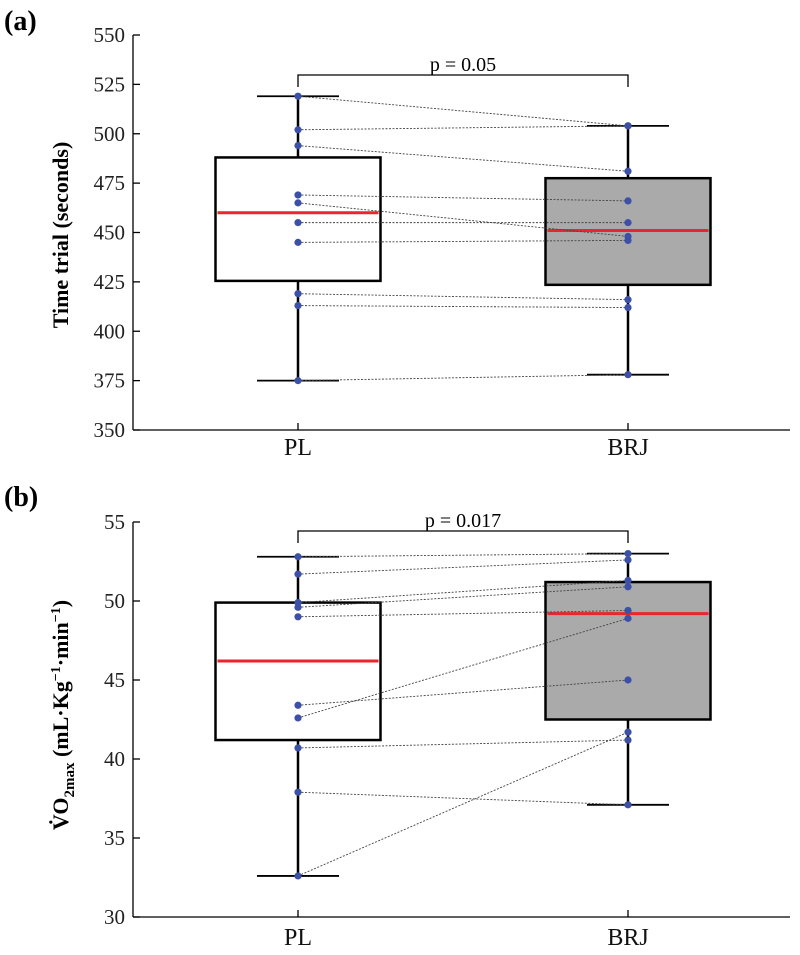  I want to click on p-value-b: p = 0.017, so click(463, 521).